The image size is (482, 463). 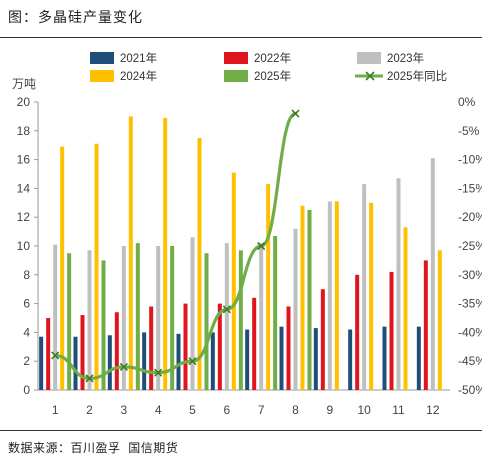 I want to click on legend-label: 2025年同比, so click(x=417, y=76).